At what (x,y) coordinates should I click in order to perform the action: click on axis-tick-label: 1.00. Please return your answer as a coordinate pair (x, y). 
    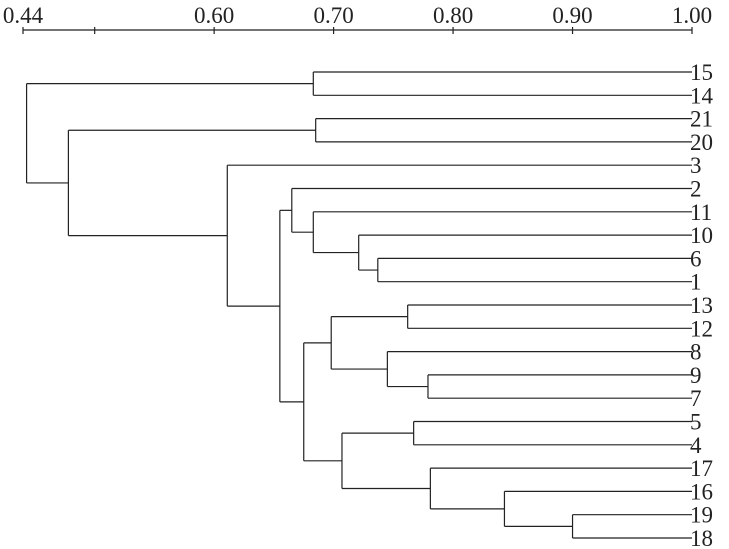
    Looking at the image, I should click on (692, 15).